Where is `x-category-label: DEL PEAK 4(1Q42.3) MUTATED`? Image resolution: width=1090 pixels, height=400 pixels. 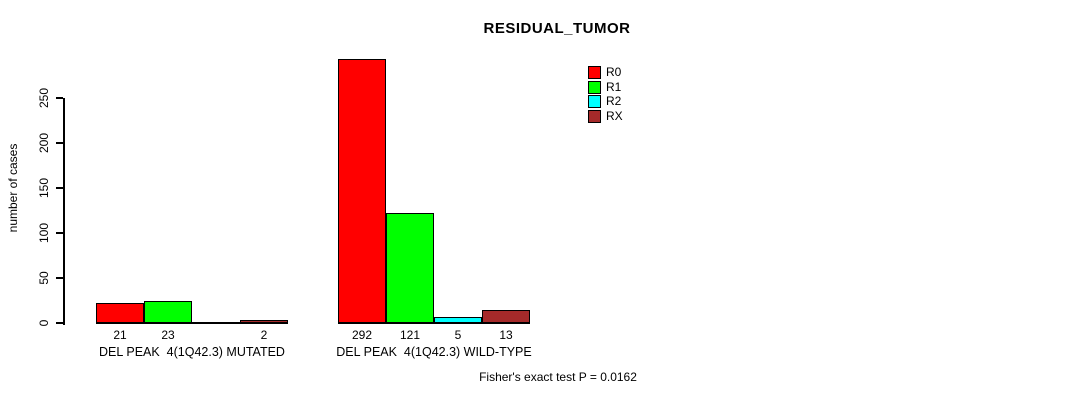
x-category-label: DEL PEAK 4(1Q42.3) MUTATED is located at coordinates (192, 352).